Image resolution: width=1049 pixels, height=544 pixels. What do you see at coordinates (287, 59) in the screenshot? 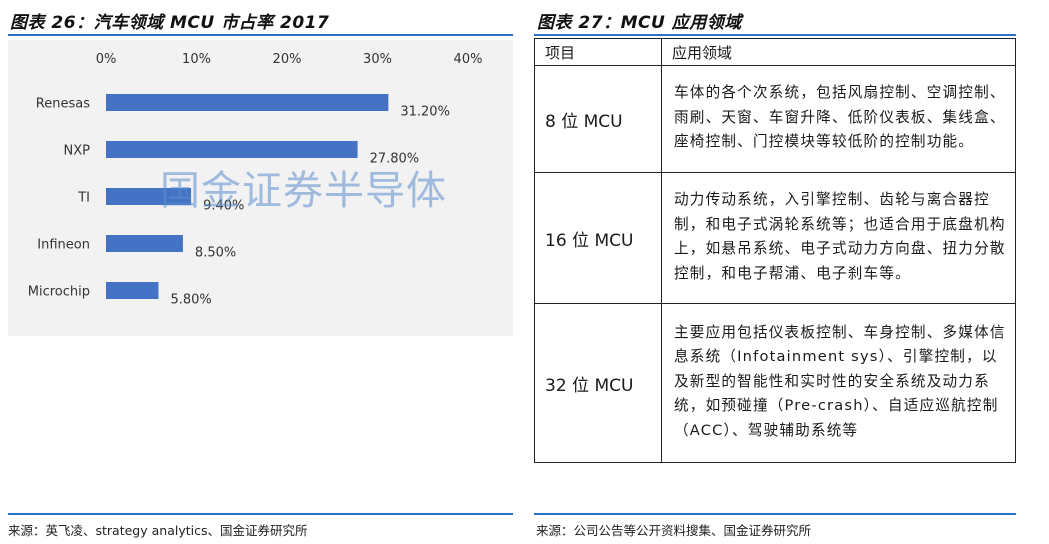
I see `x-tick-label: 20%` at bounding box center [287, 59].